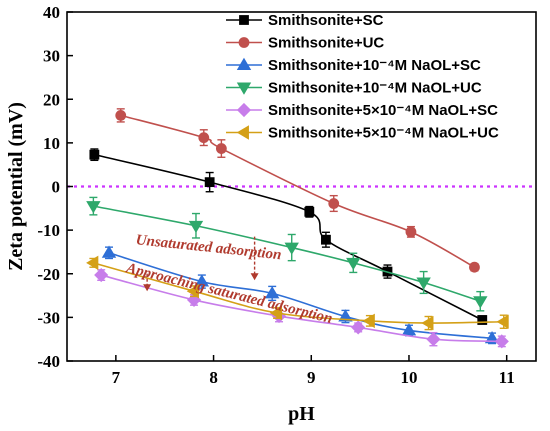 Image resolution: width=550 pixels, height=431 pixels. I want to click on legend-label: Smithsonite+5×10⁻⁴M NaOL+UC, so click(383, 133).